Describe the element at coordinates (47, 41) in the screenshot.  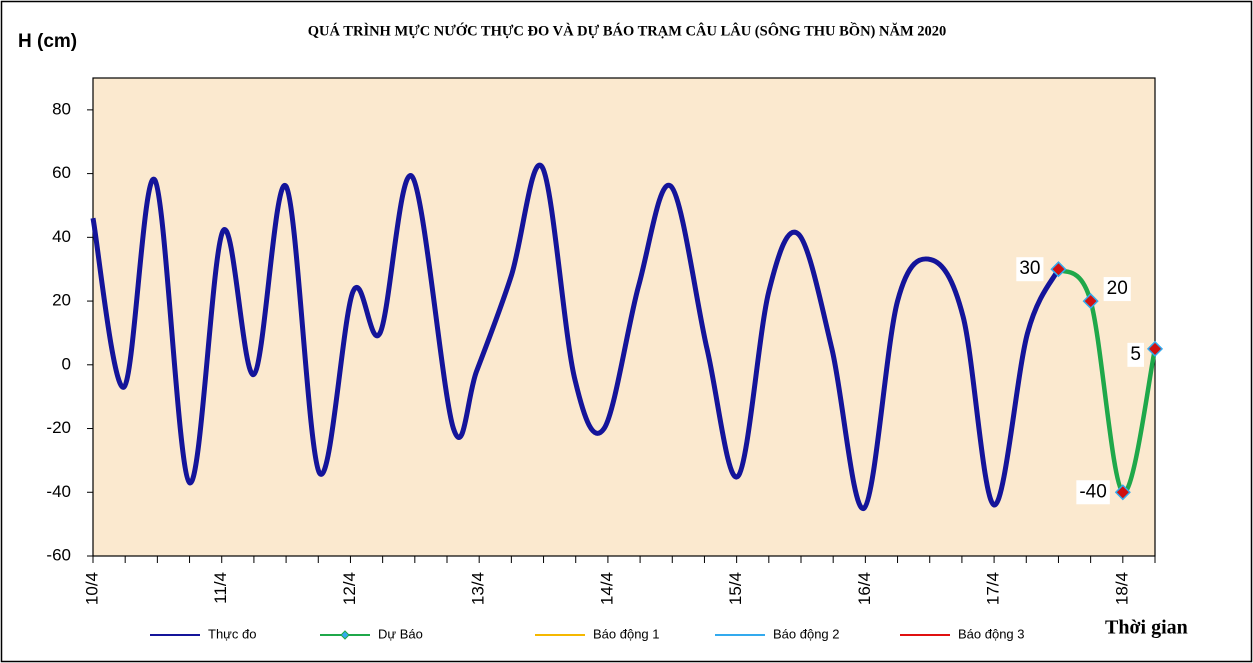
I see `y-axis-title: H (cm)` at that location.